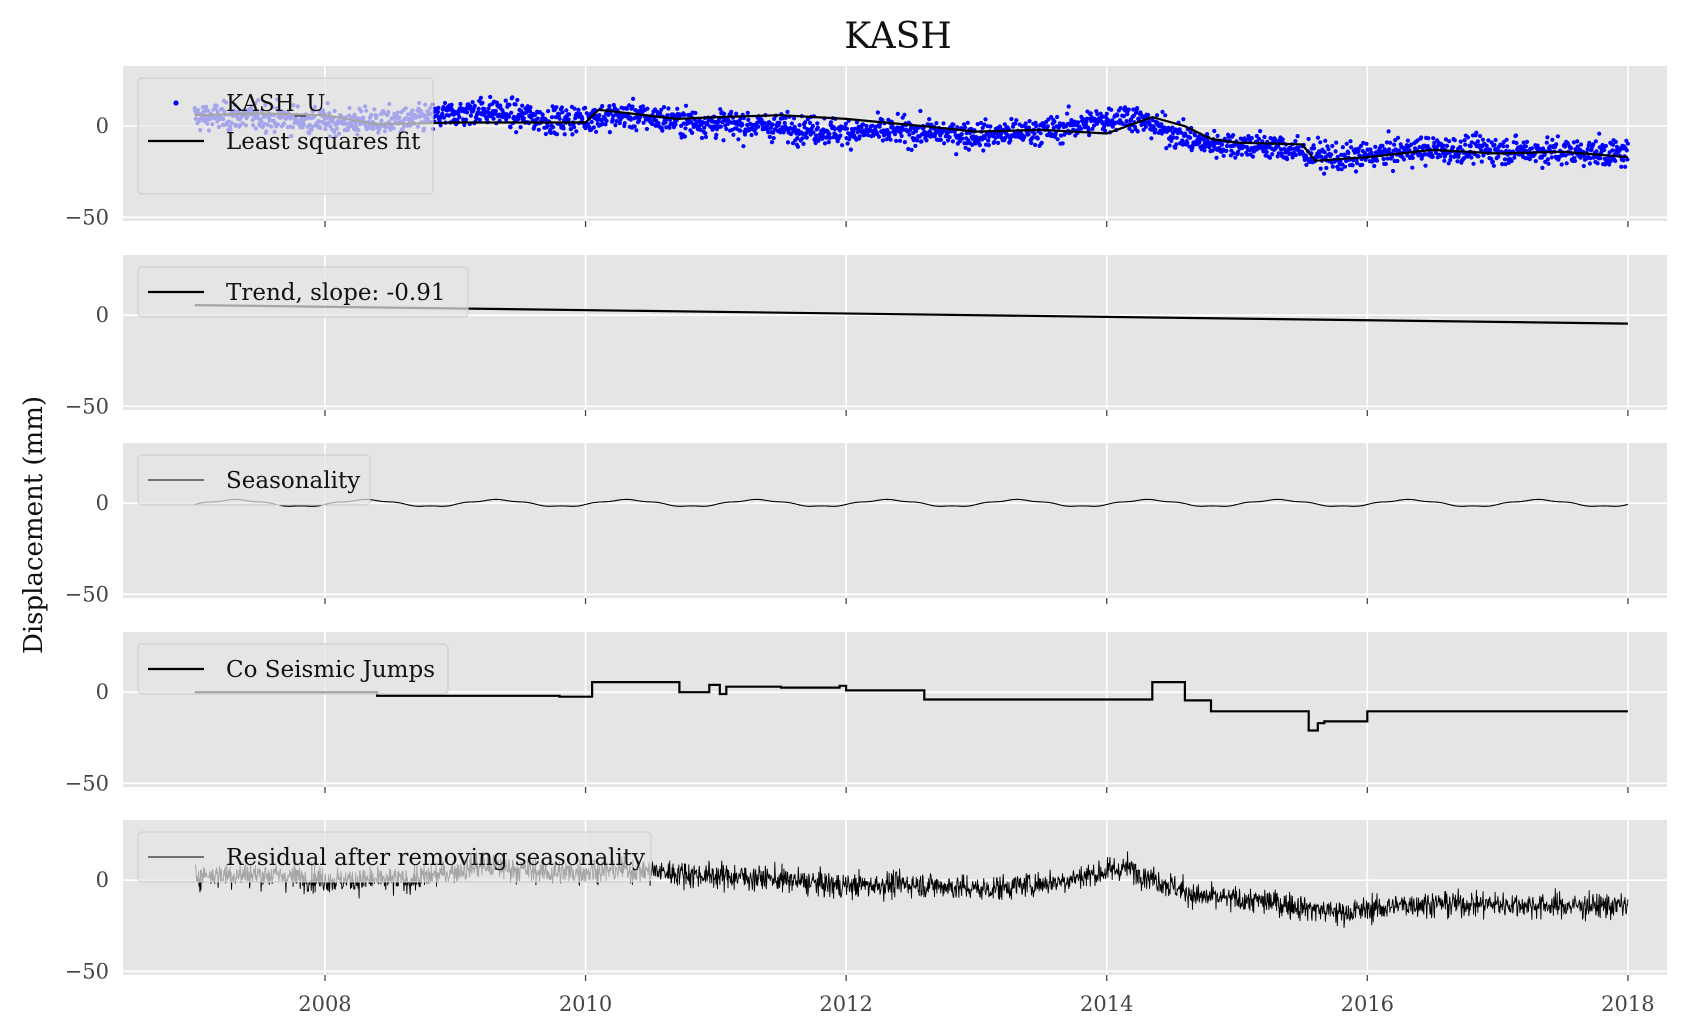 This screenshot has height=1035, width=1693. Describe the element at coordinates (866, 336) in the screenshot. I see `panel-trend: −50 0 Trend, slope: -0.91` at that location.